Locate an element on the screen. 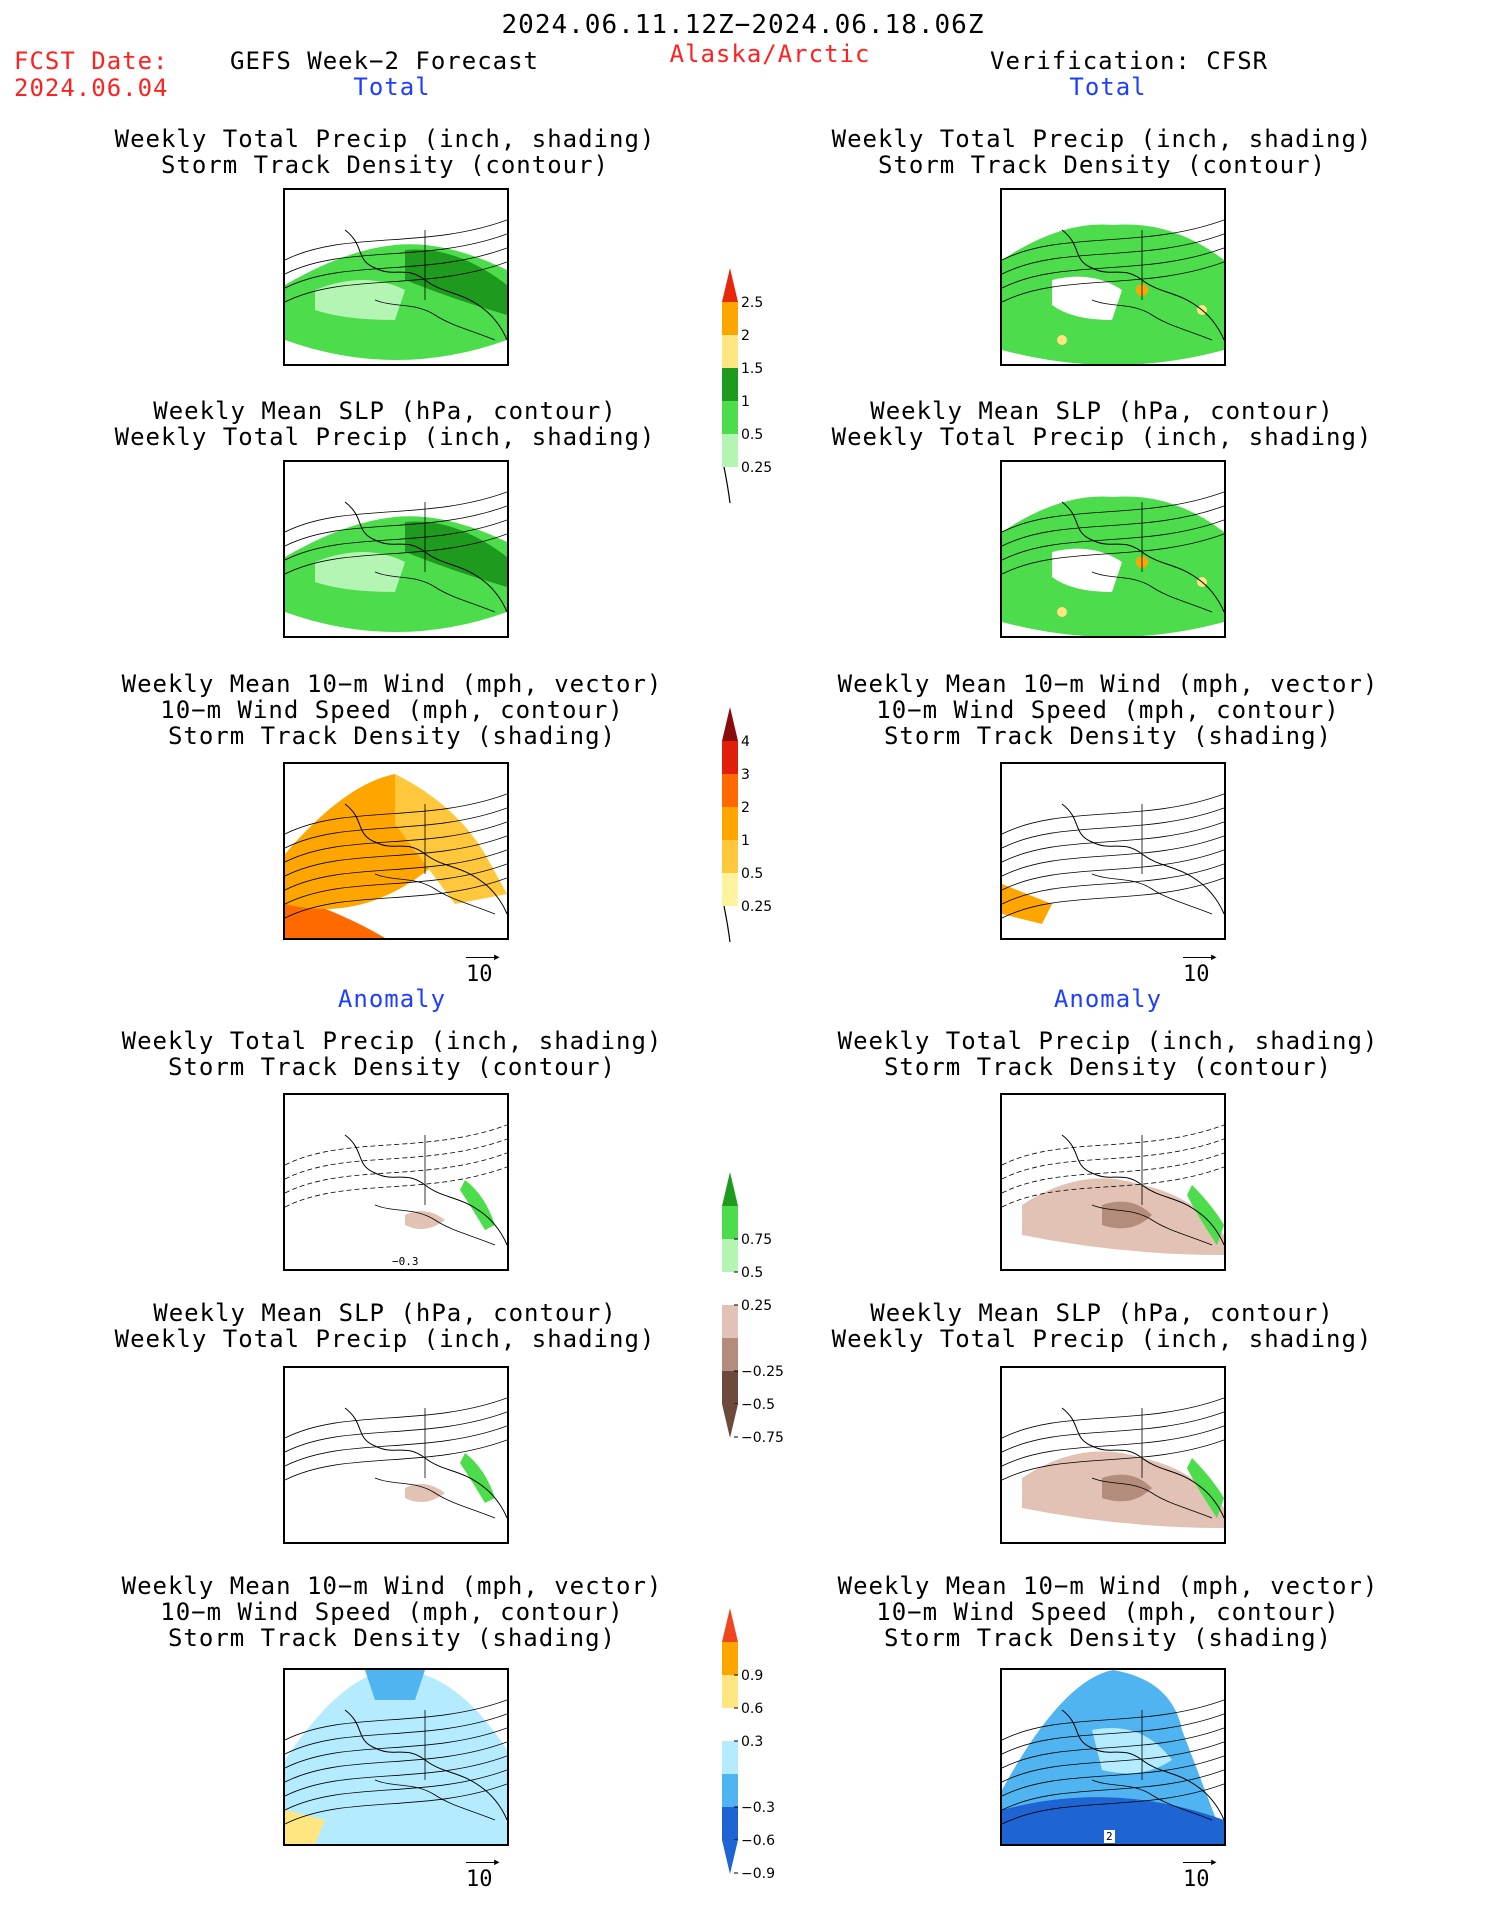  colorbar-label: −0.6 is located at coordinates (758, 1841).